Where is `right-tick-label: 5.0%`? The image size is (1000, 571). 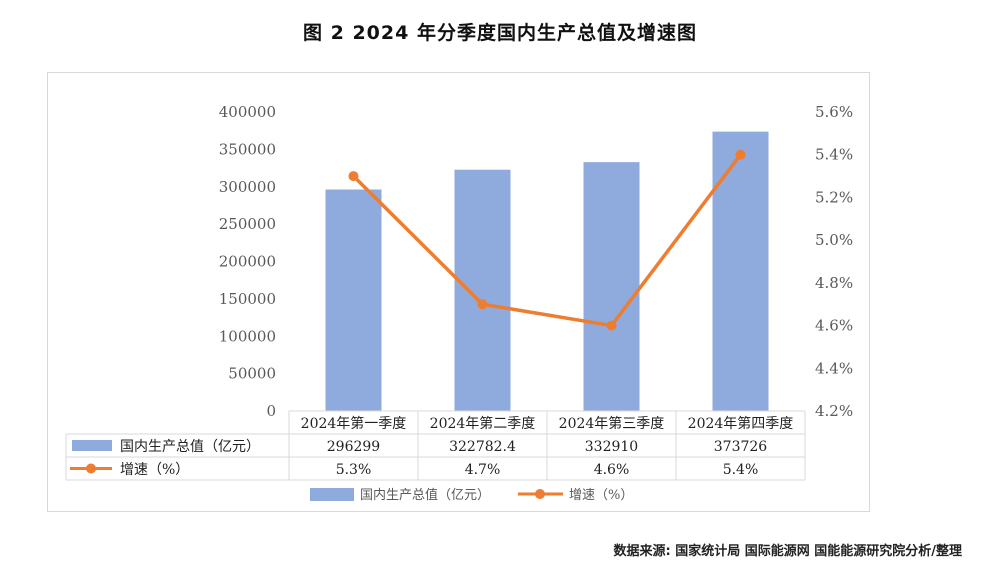
right-tick-label: 5.0% is located at coordinates (834, 240).